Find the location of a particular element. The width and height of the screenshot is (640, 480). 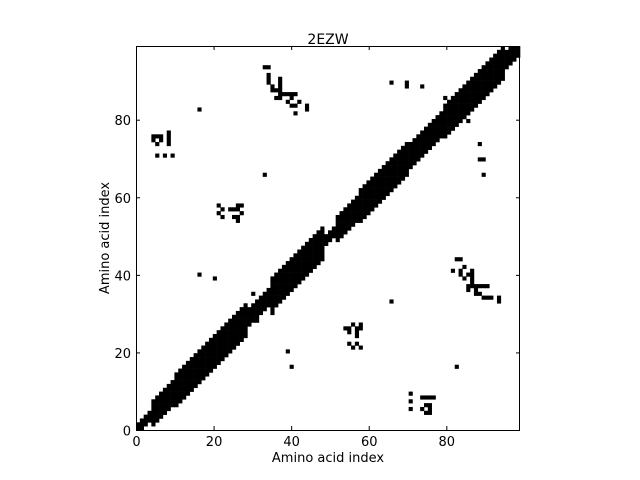

x-tick-label: 0 is located at coordinates (136, 442).